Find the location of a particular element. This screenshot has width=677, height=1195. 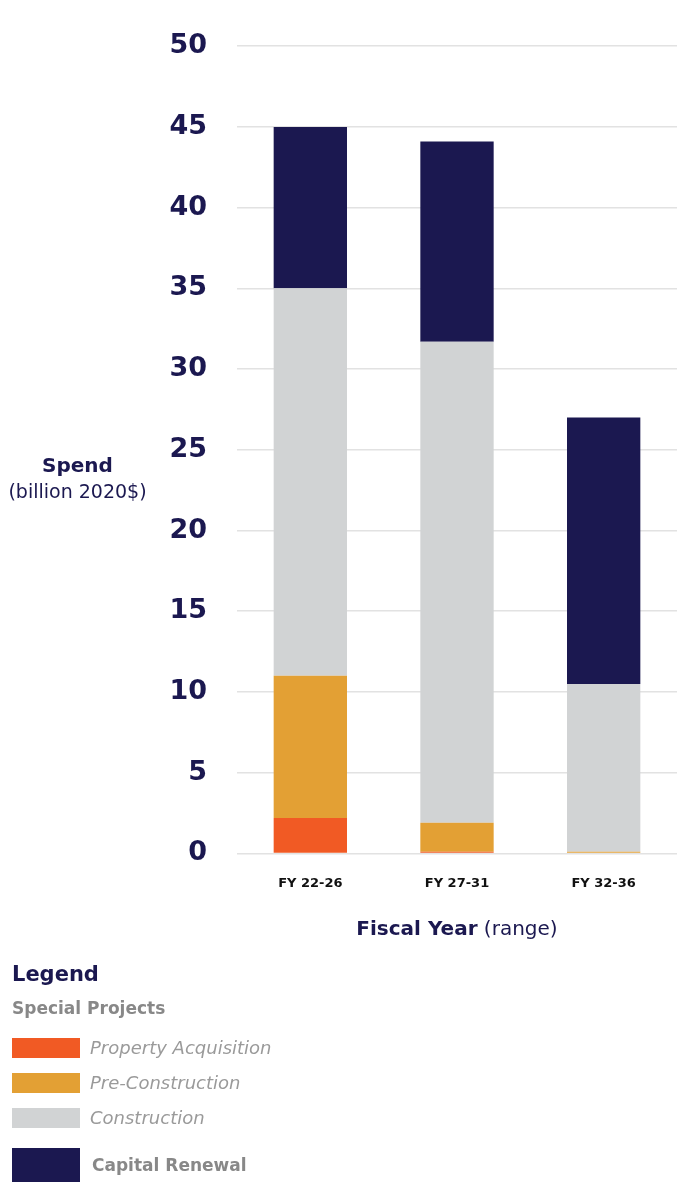

x-tick-label: FY 32-36 is located at coordinates (603, 882).